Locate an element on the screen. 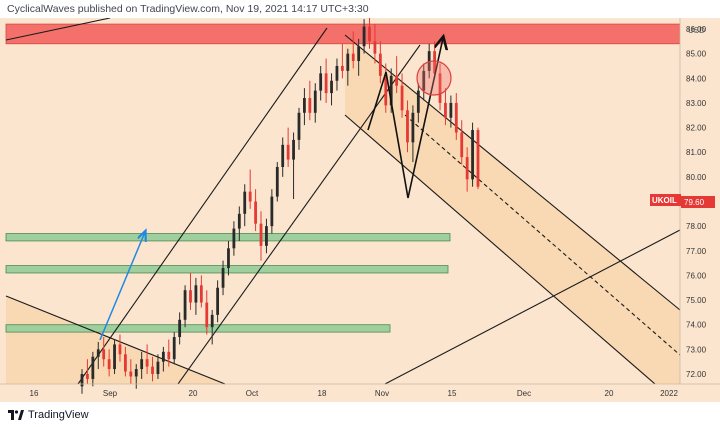 The image size is (720, 427). y-tick-label: 76.00 is located at coordinates (696, 275).